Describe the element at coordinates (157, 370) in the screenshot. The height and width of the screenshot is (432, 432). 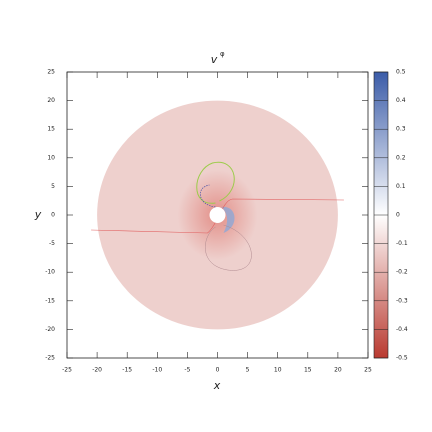
I see `x-tick-label: -10` at that location.